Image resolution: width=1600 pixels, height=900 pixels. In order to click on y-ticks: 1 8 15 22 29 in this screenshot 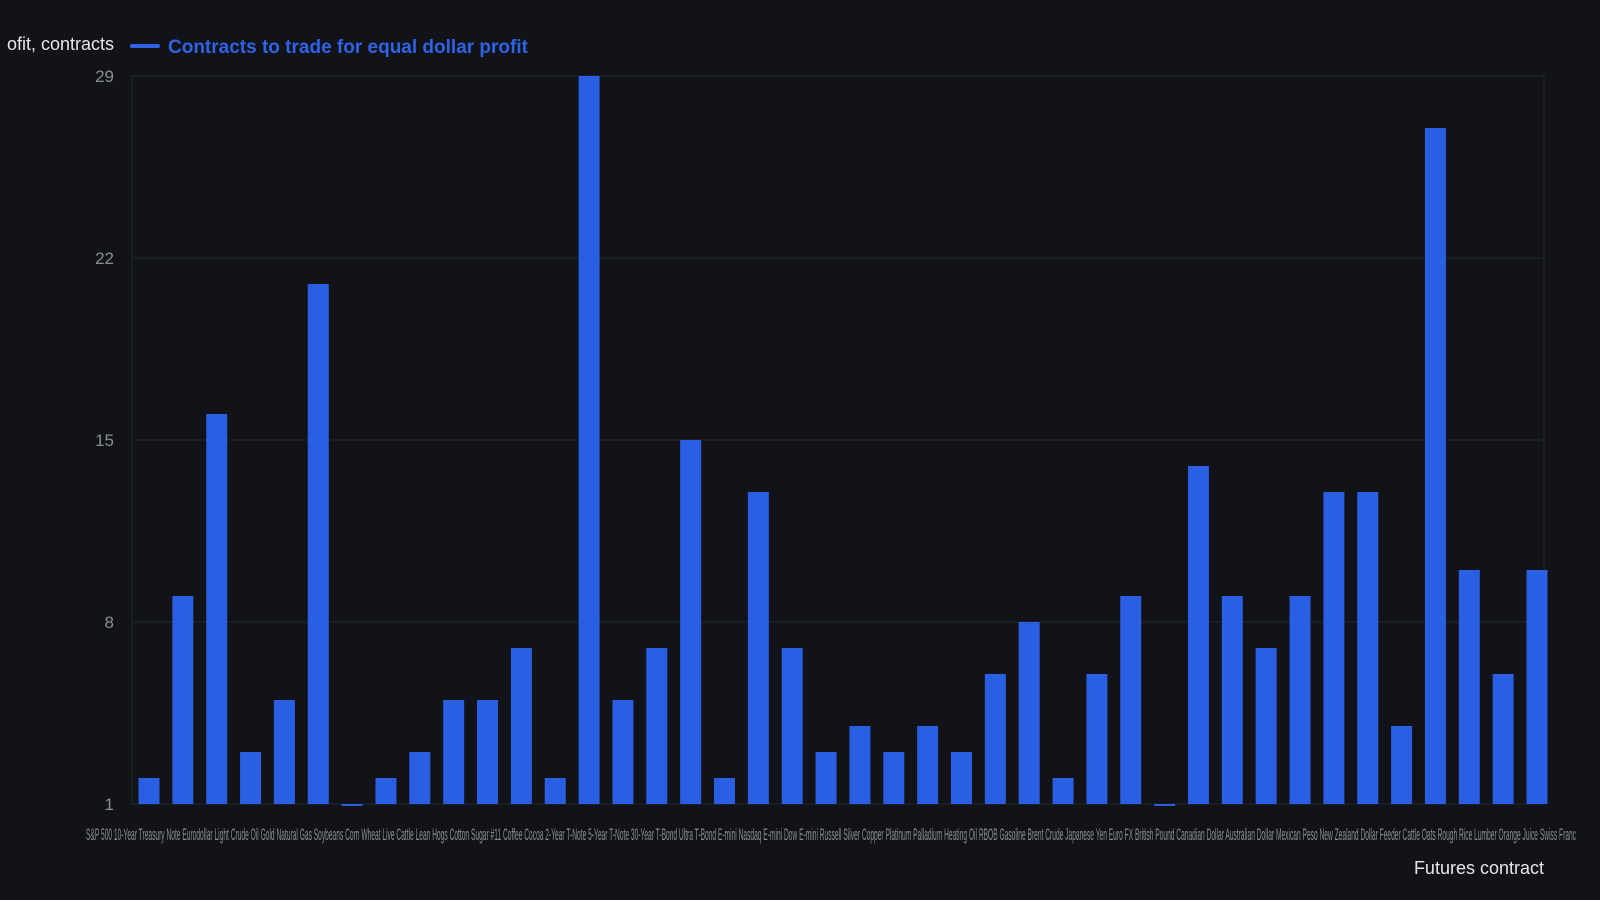, I will do `click(104, 440)`.